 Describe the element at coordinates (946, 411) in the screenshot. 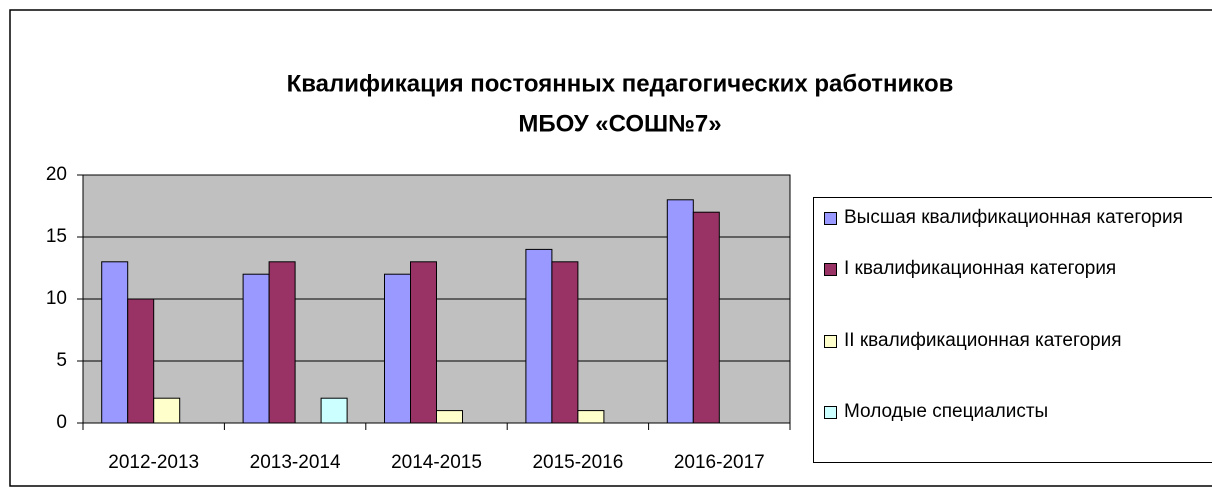

I see `legend-label: Молодые специалисты` at that location.